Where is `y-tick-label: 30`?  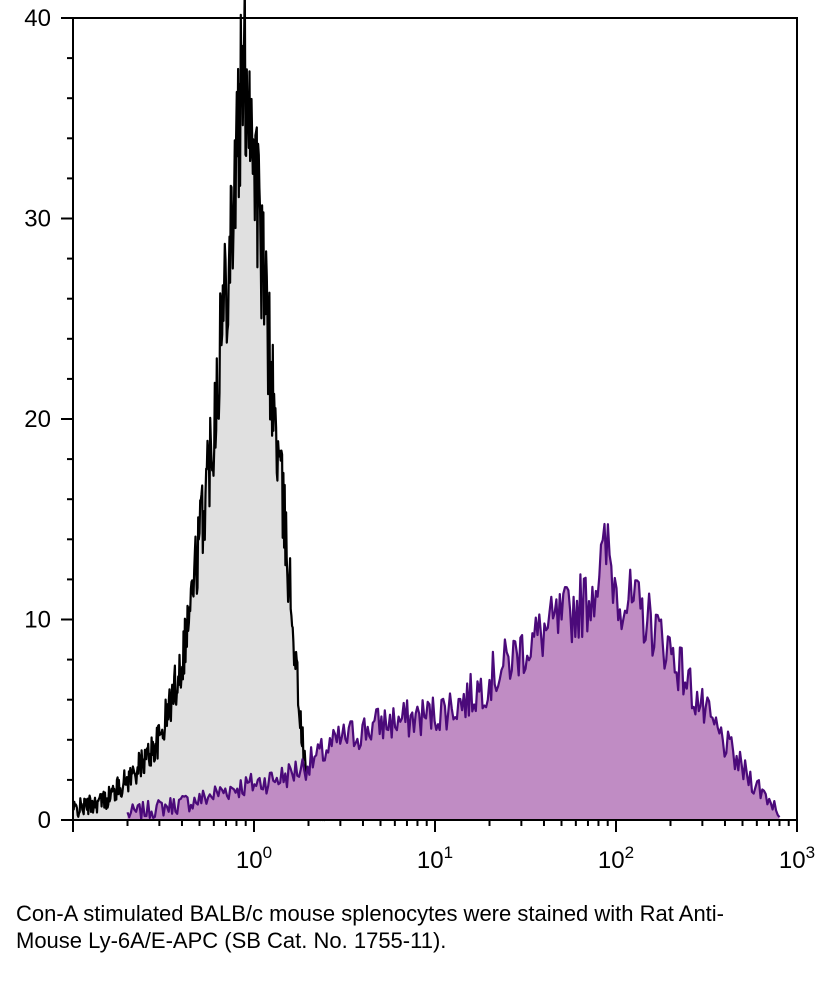
y-tick-label: 30 is located at coordinates (37, 219).